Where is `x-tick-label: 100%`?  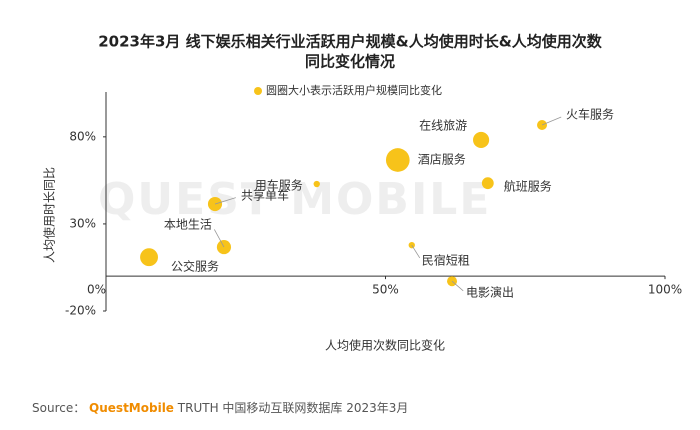 x-tick-label: 100% is located at coordinates (665, 290).